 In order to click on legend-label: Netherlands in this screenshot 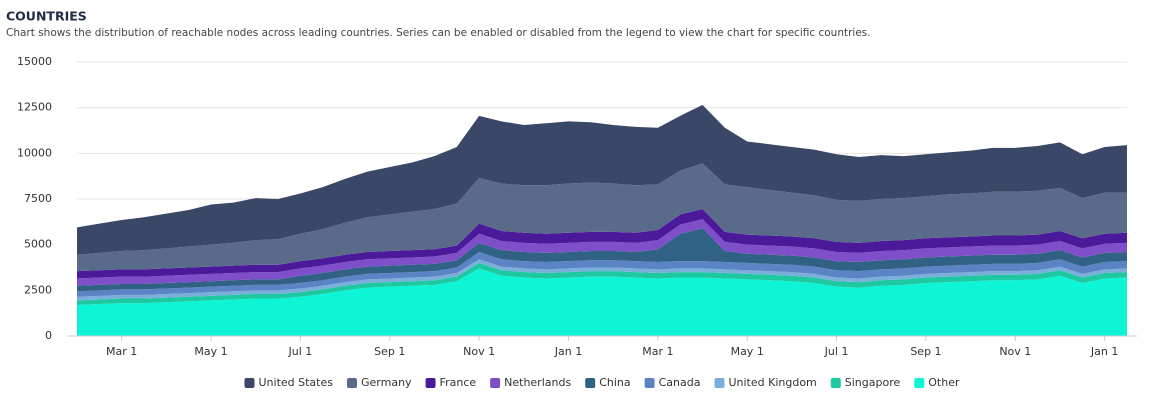, I will do `click(537, 382)`.